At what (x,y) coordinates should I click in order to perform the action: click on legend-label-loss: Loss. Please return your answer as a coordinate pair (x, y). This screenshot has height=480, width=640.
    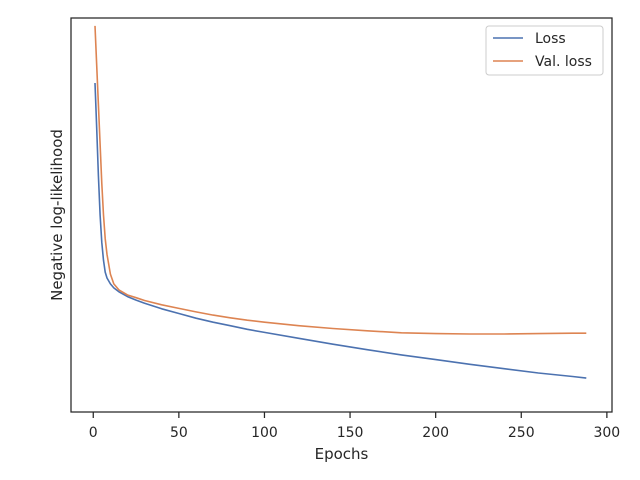
    Looking at the image, I should click on (550, 39).